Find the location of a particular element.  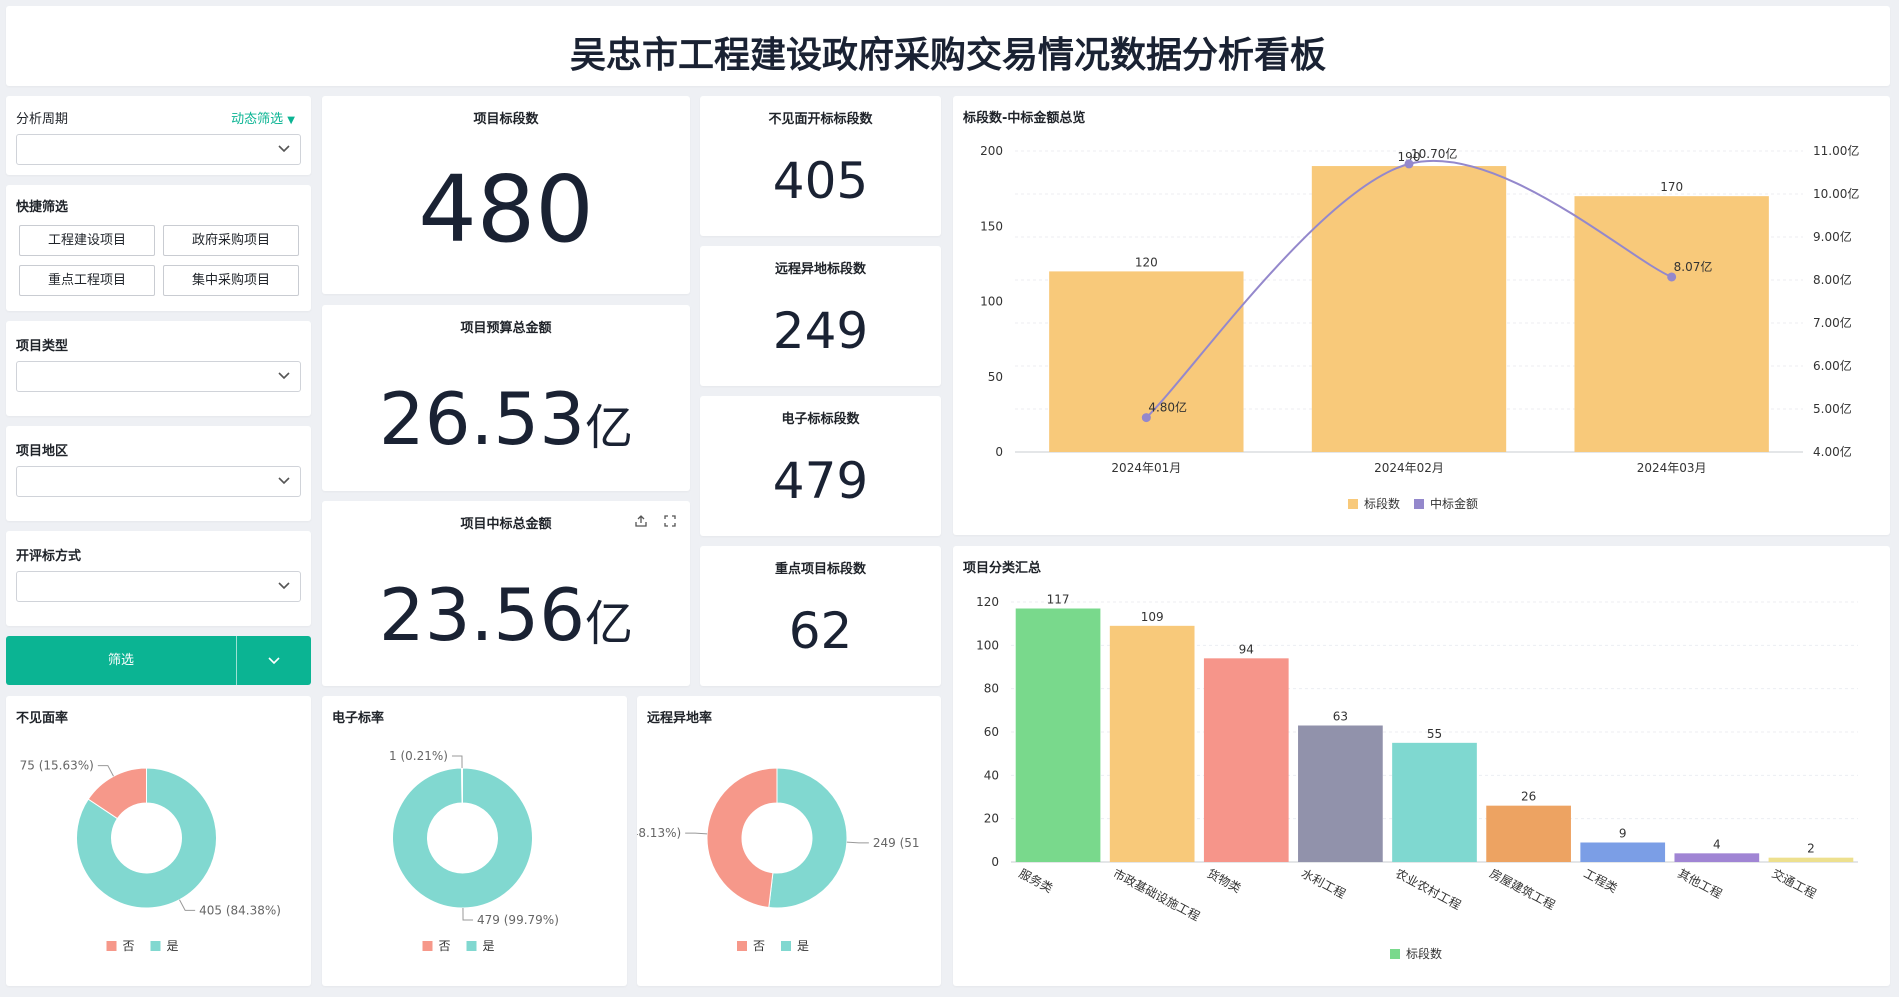

line-value-label: 8.07亿 is located at coordinates (1693, 266).